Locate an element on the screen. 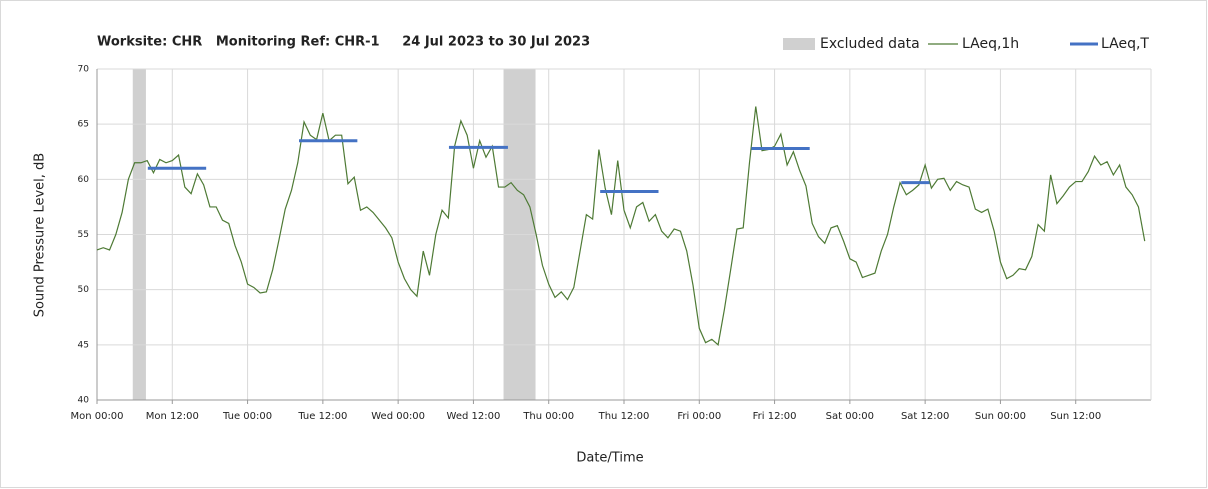 The height and width of the screenshot is (489, 1208). y-tick-label: 40 is located at coordinates (84, 401).